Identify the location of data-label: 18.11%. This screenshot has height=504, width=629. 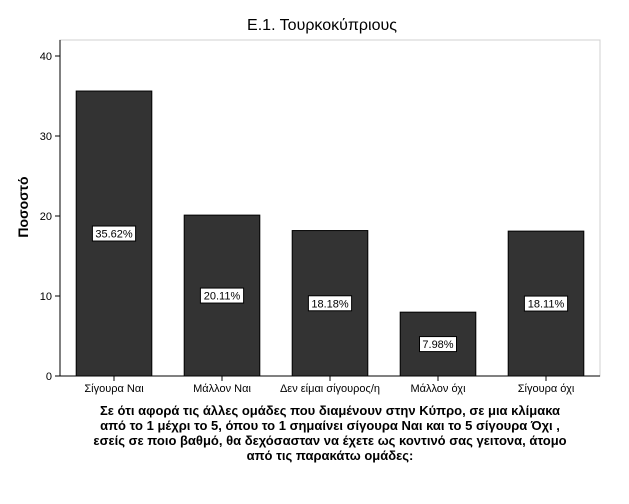
(546, 305).